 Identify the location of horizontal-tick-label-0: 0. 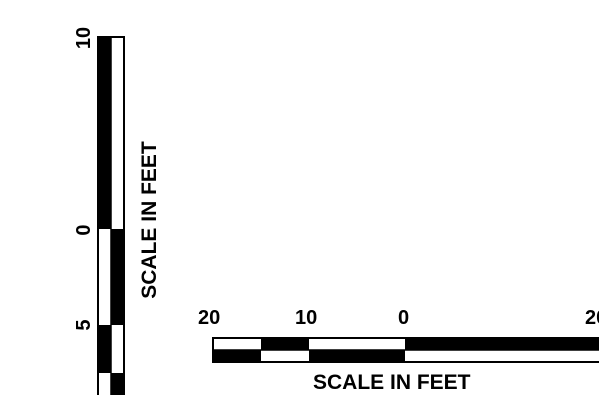
(404, 318).